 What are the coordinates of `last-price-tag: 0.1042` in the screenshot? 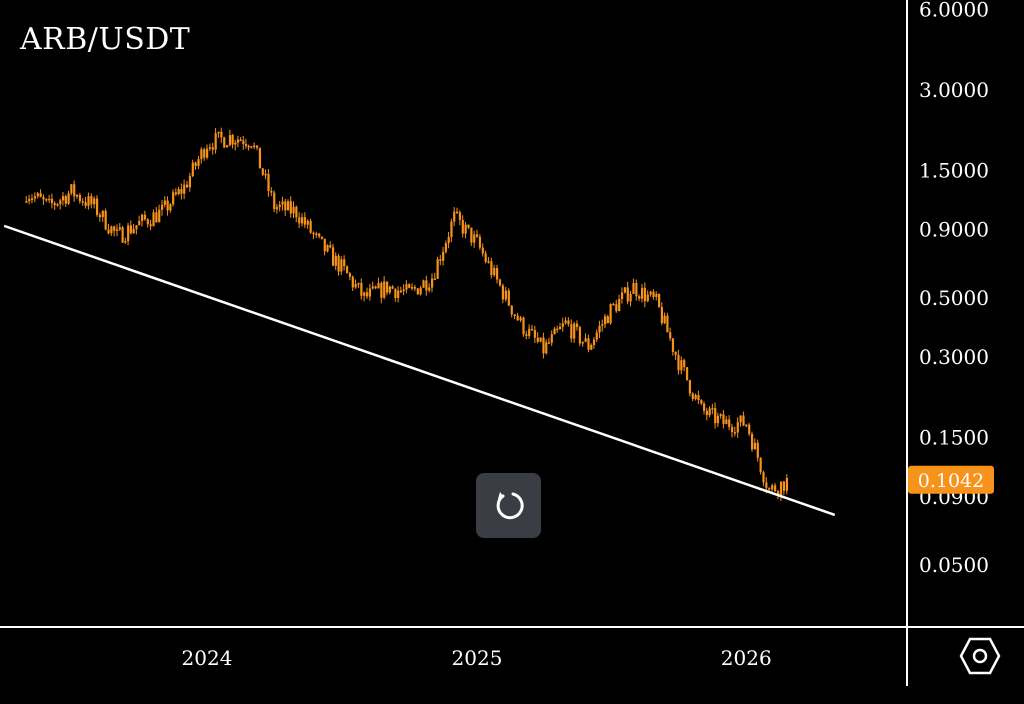 It's located at (951, 479).